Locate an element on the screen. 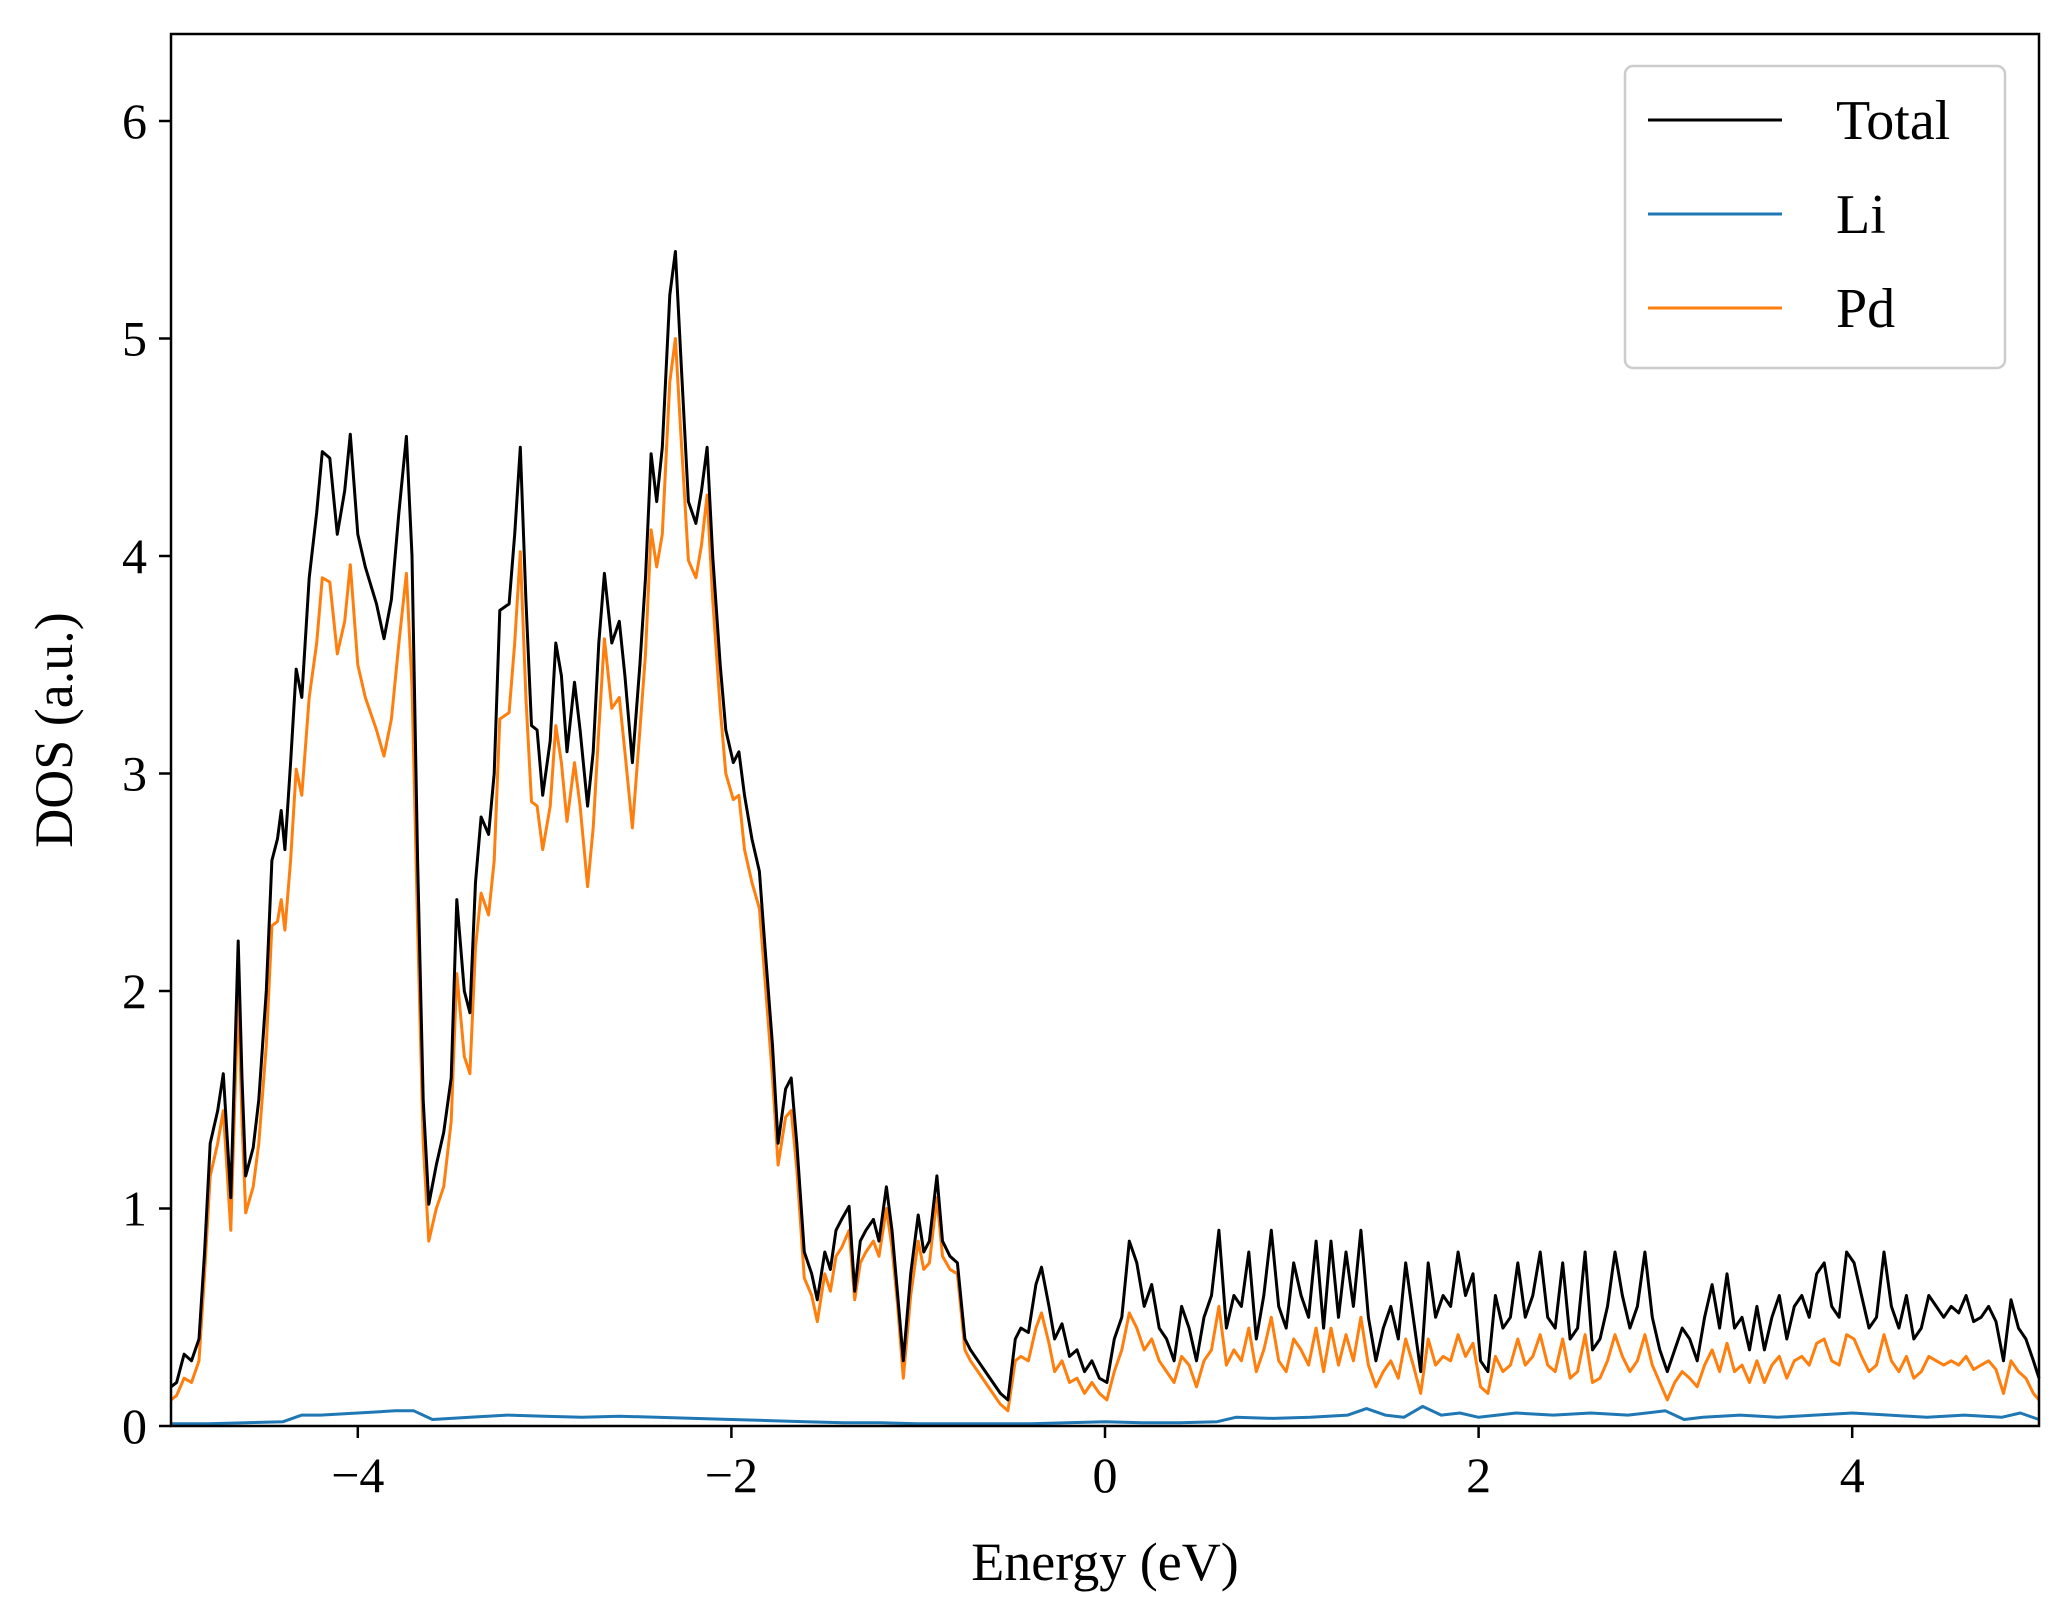 The image size is (2063, 1617). y-tick-label: 6 is located at coordinates (134, 121).